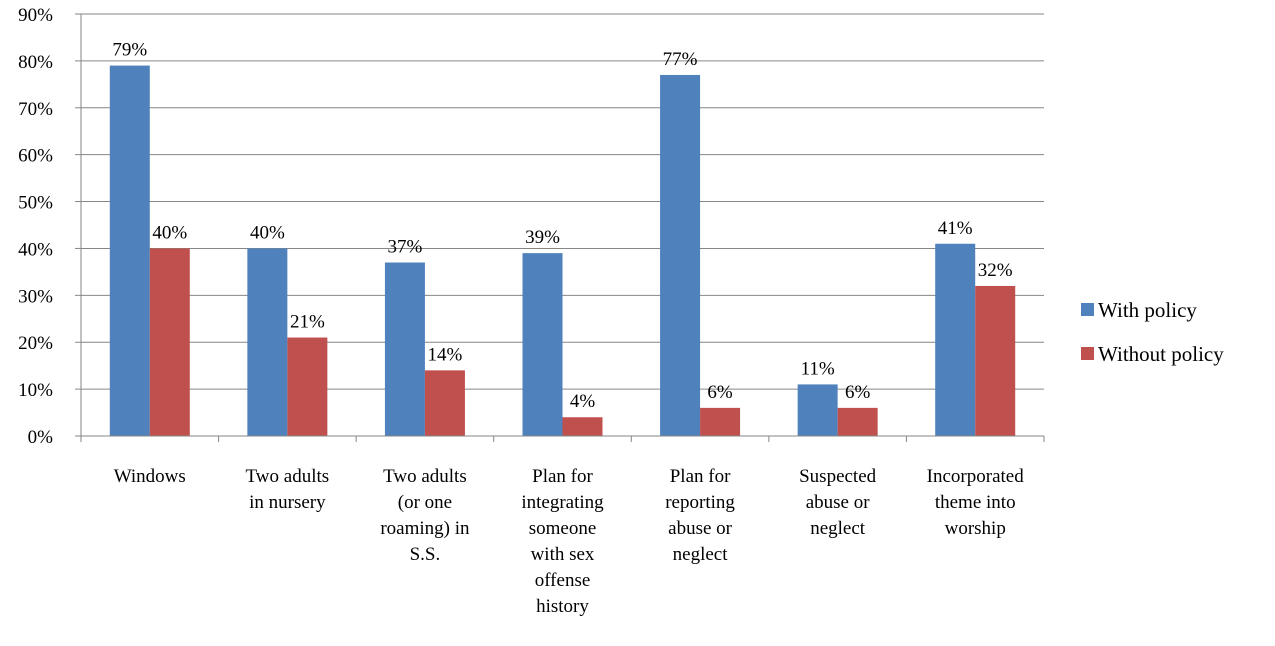 The width and height of the screenshot is (1275, 646). What do you see at coordinates (680, 59) in the screenshot?
I see `data-label: 77%` at bounding box center [680, 59].